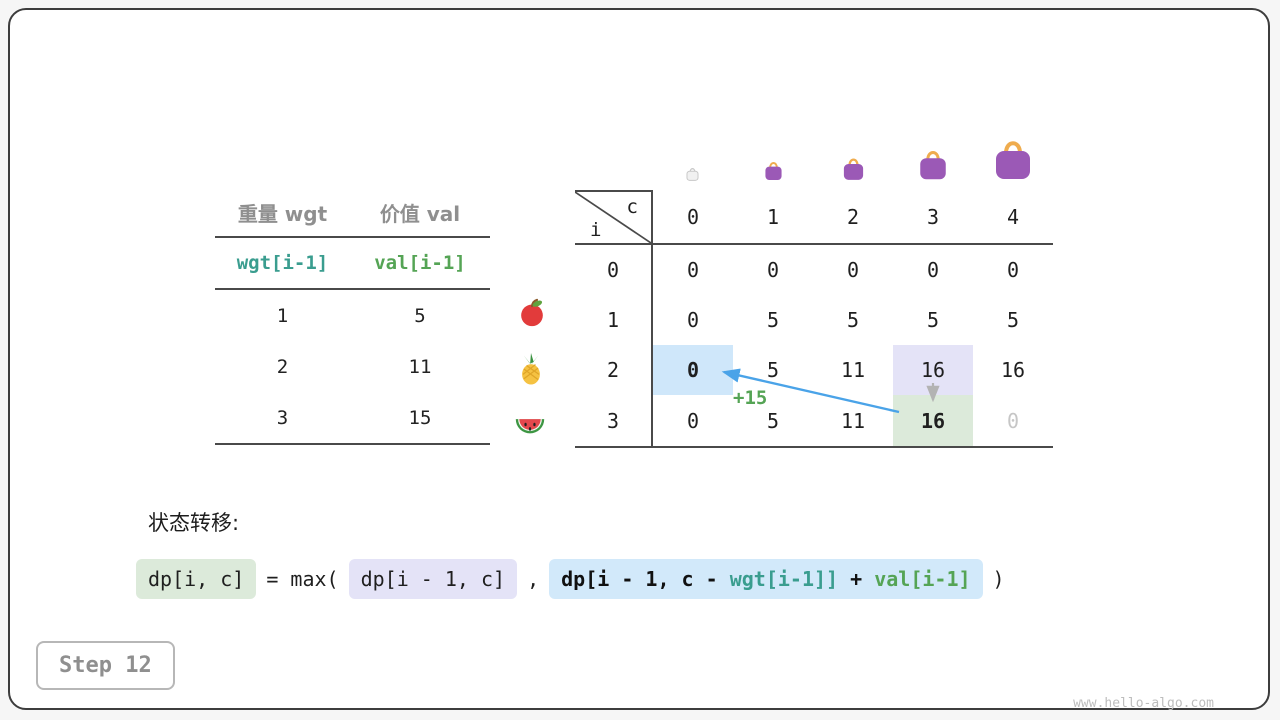  I want to click on formula-arg2-box: dp[i - 1, c - wgt[i-1]] + val[i-1], so click(766, 579).